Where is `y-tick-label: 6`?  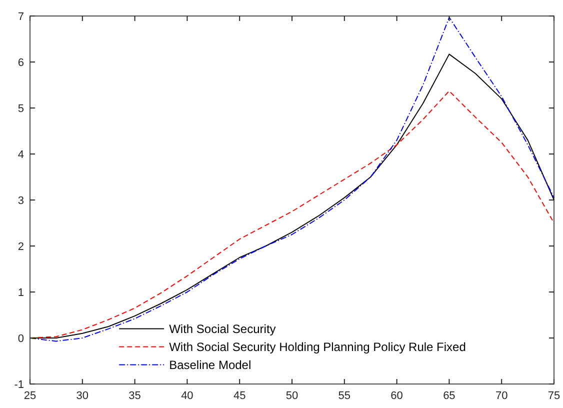 y-tick-label: 6 is located at coordinates (21, 63).